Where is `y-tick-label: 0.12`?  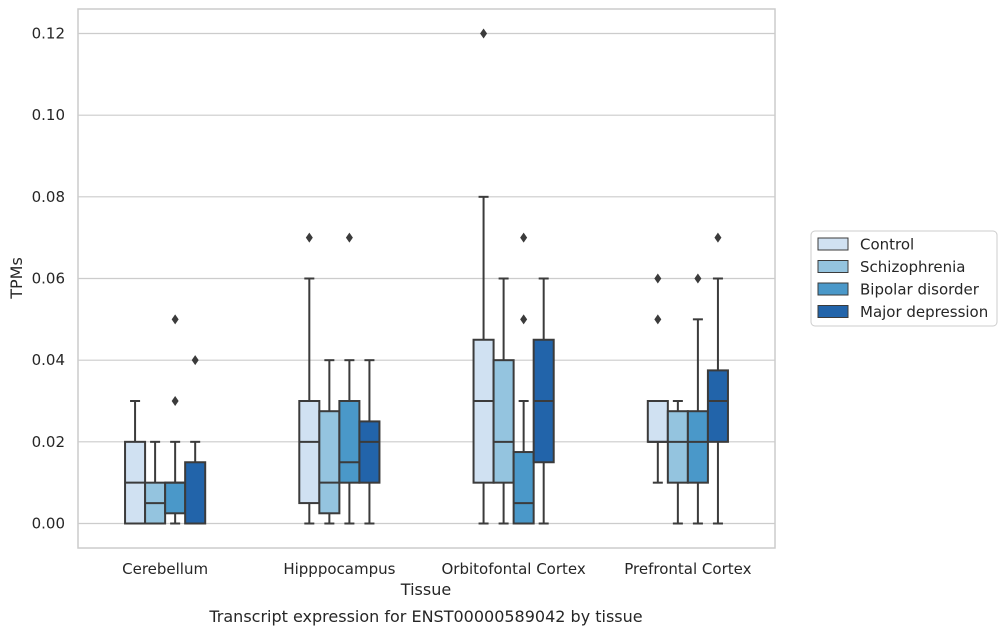 y-tick-label: 0.12 is located at coordinates (48, 34).